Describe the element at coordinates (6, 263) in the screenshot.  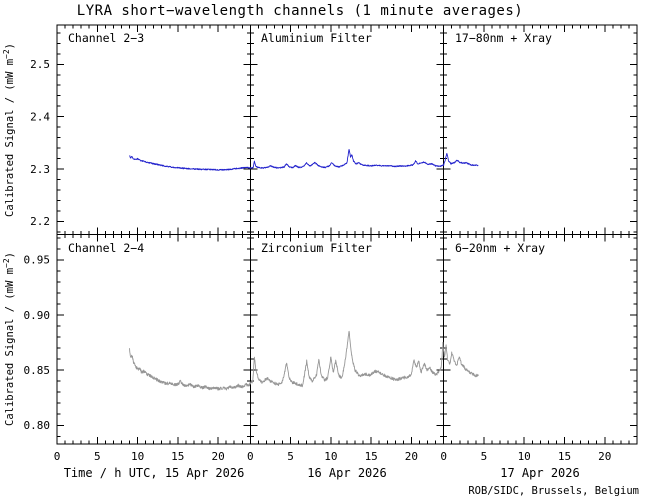
I see `y-axis-label-bottom-exponent: −2` at that location.